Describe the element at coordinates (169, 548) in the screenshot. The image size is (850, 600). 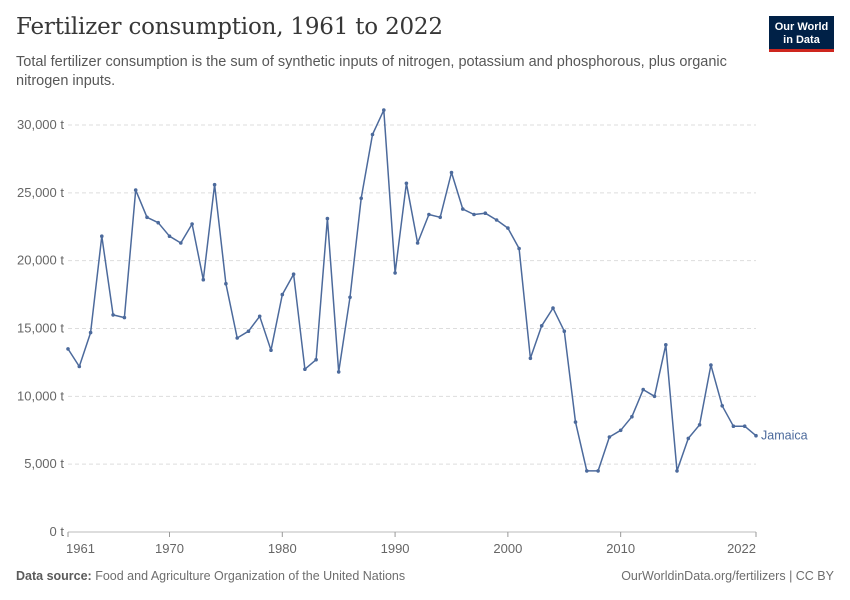
I see `x-tick-label: 1970` at that location.